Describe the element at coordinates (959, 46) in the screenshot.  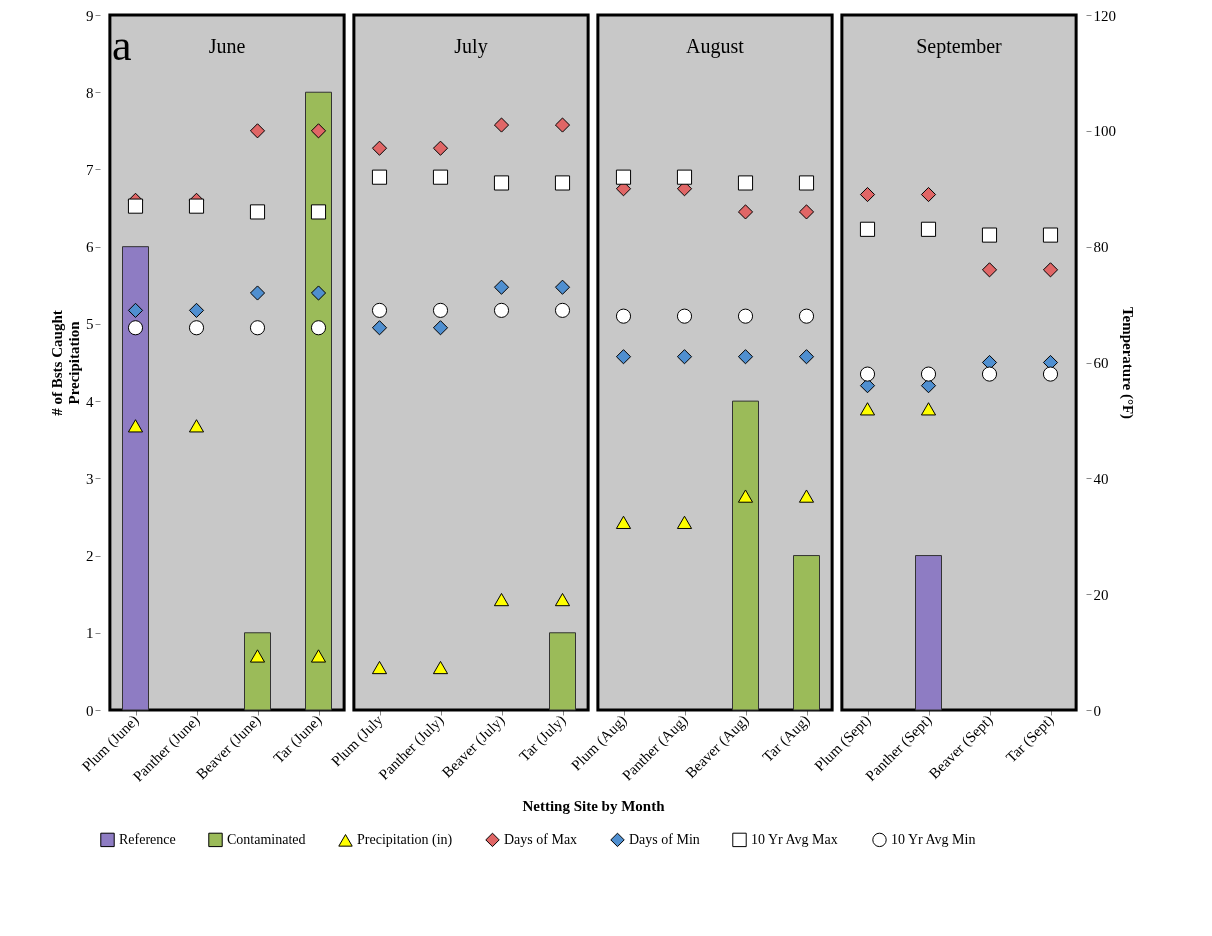
I see `band-label: September` at that location.